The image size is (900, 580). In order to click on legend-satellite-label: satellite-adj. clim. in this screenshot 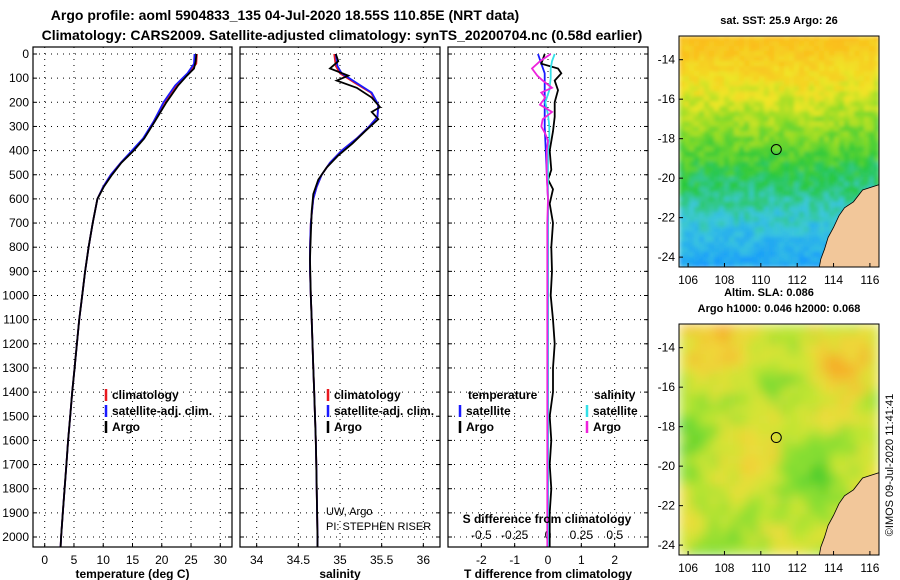, I will do `click(162, 411)`.